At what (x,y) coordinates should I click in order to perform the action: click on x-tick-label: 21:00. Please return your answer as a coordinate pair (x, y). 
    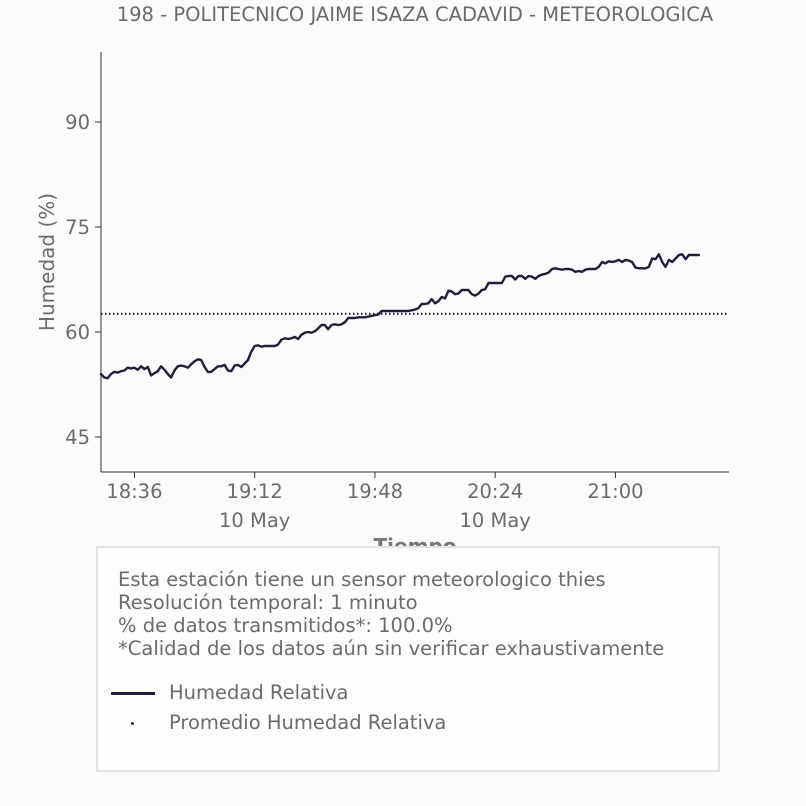
    Looking at the image, I should click on (615, 491).